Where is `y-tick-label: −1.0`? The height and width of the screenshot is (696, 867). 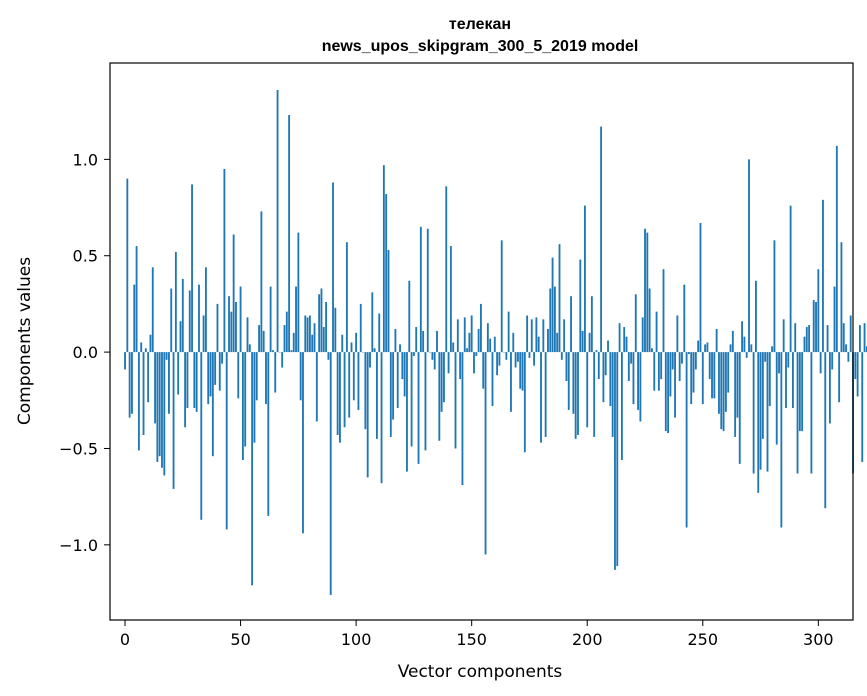 y-tick-label: −1.0 is located at coordinates (78, 545).